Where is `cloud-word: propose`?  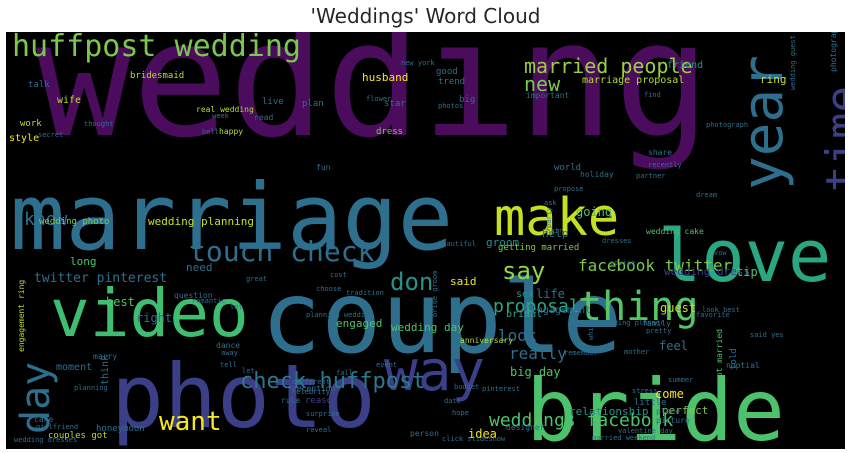 cloud-word: propose is located at coordinates (569, 189).